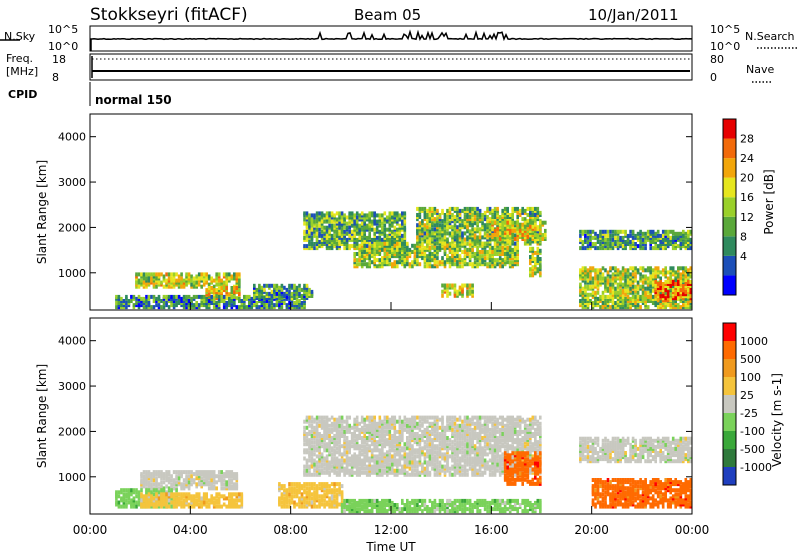 This screenshot has width=800, height=554. What do you see at coordinates (22, 94) in the screenshot?
I see `cpid-label: CPID` at bounding box center [22, 94].